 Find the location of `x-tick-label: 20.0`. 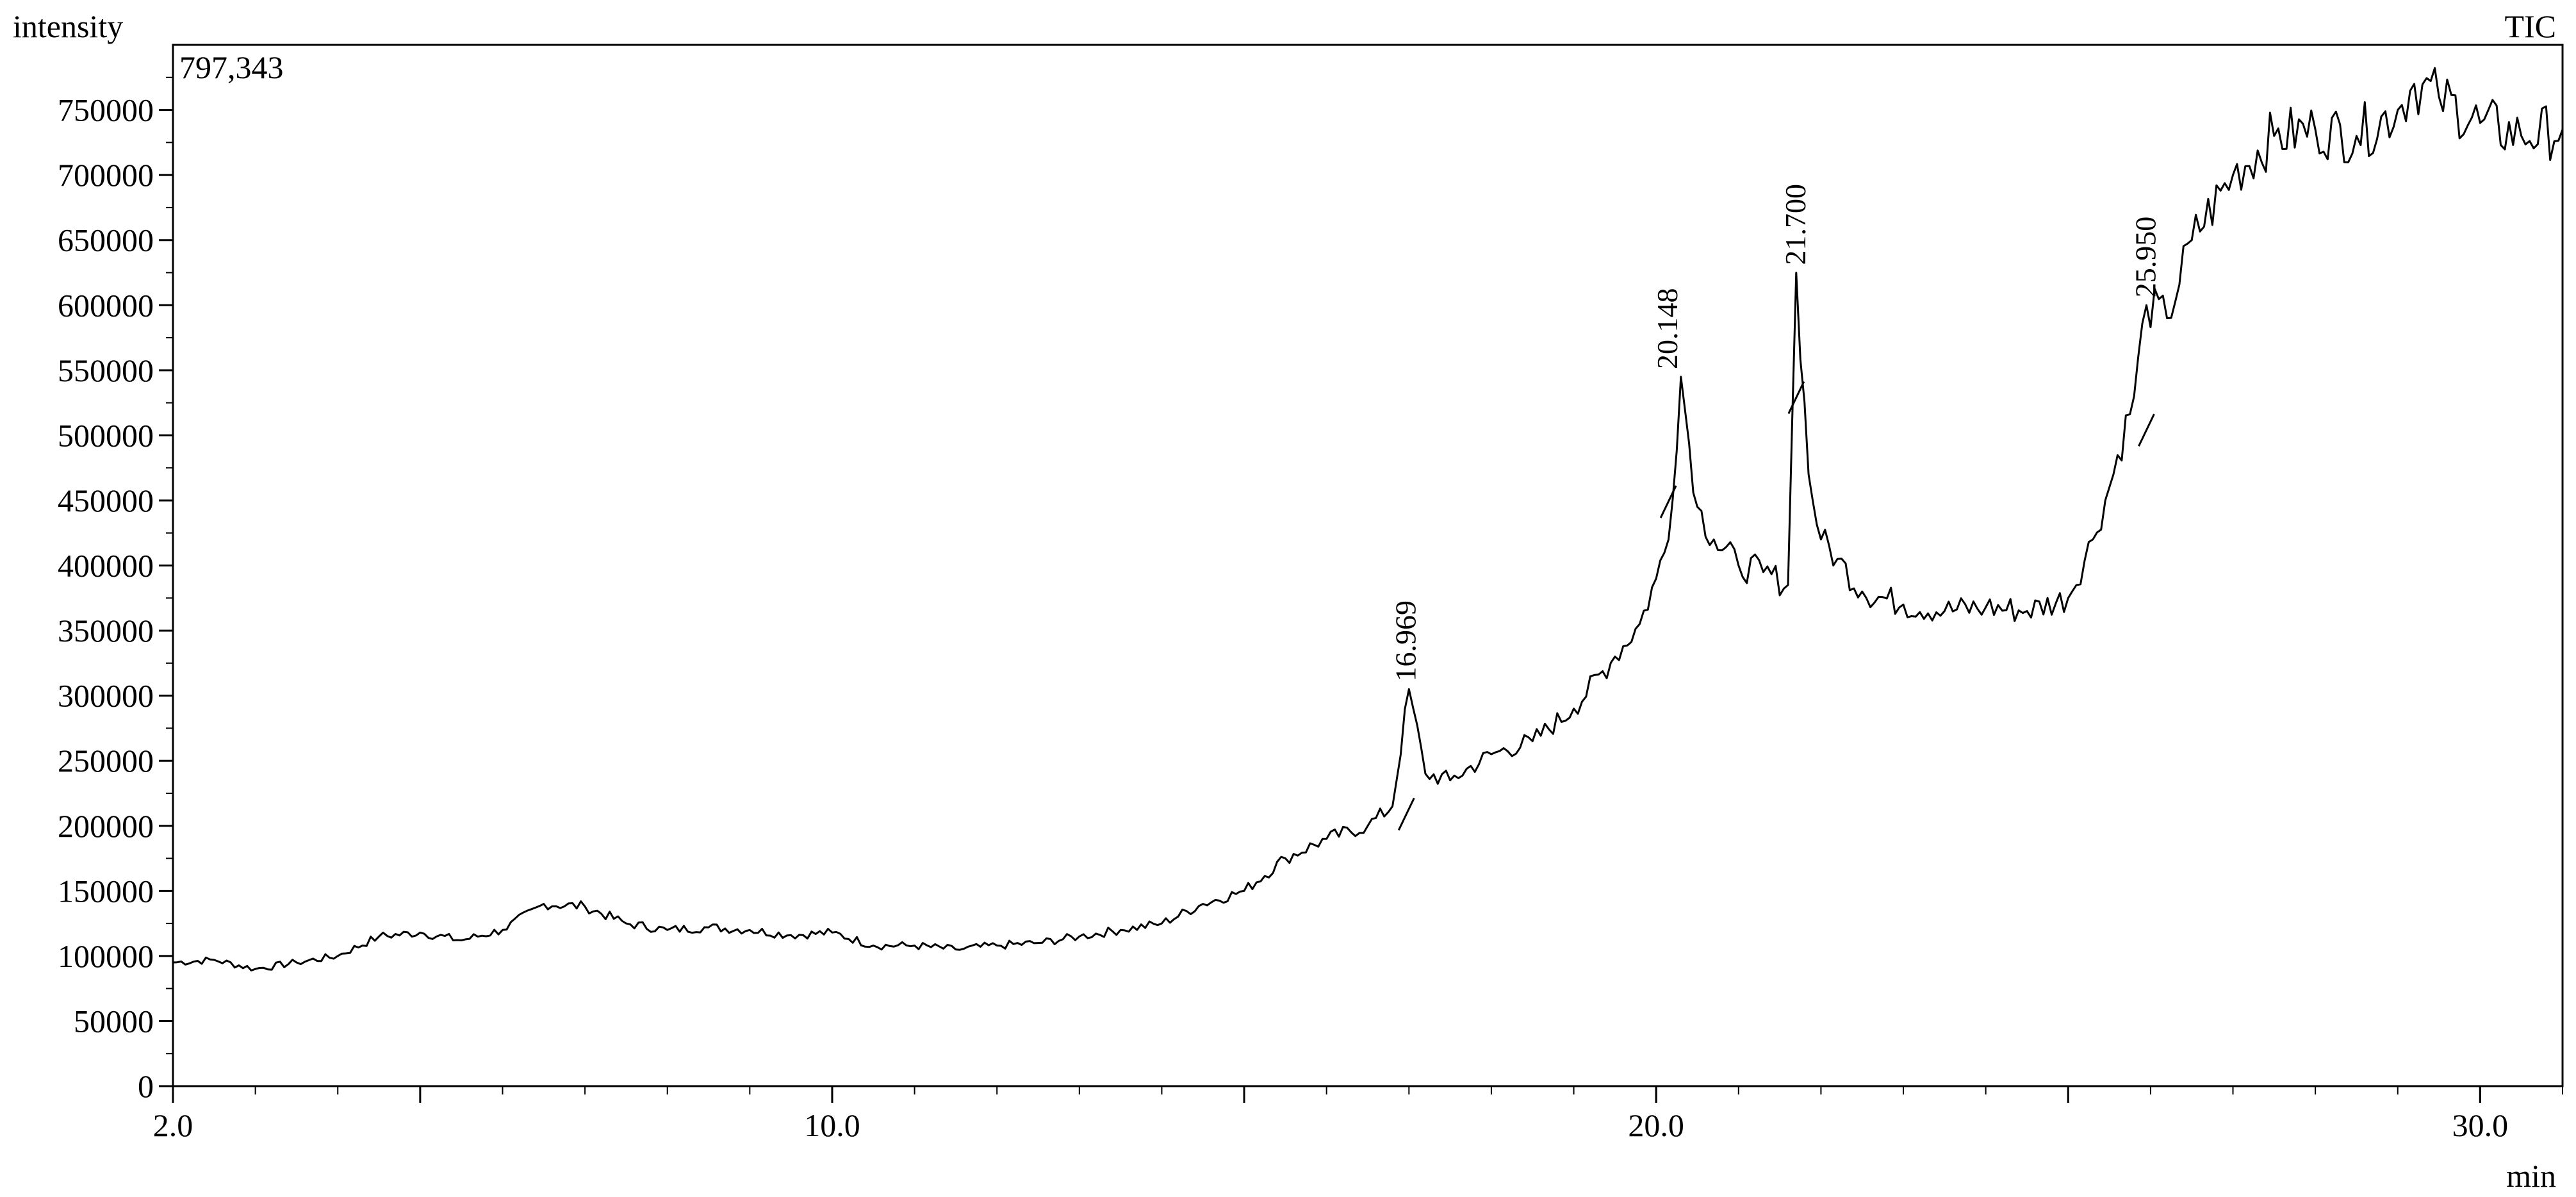

x-tick-label: 20.0 is located at coordinates (1656, 1125).